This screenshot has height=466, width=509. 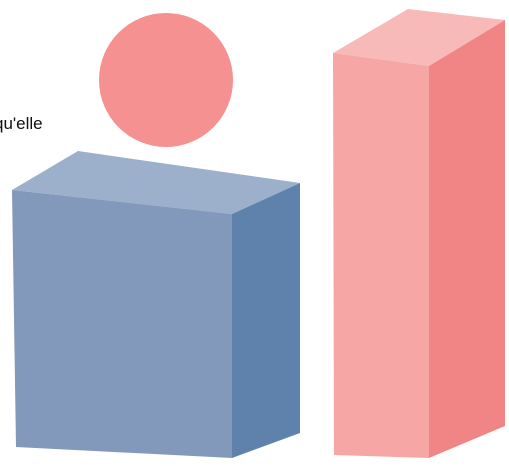 I want to click on blue-cuboid-side, so click(x=266, y=320).